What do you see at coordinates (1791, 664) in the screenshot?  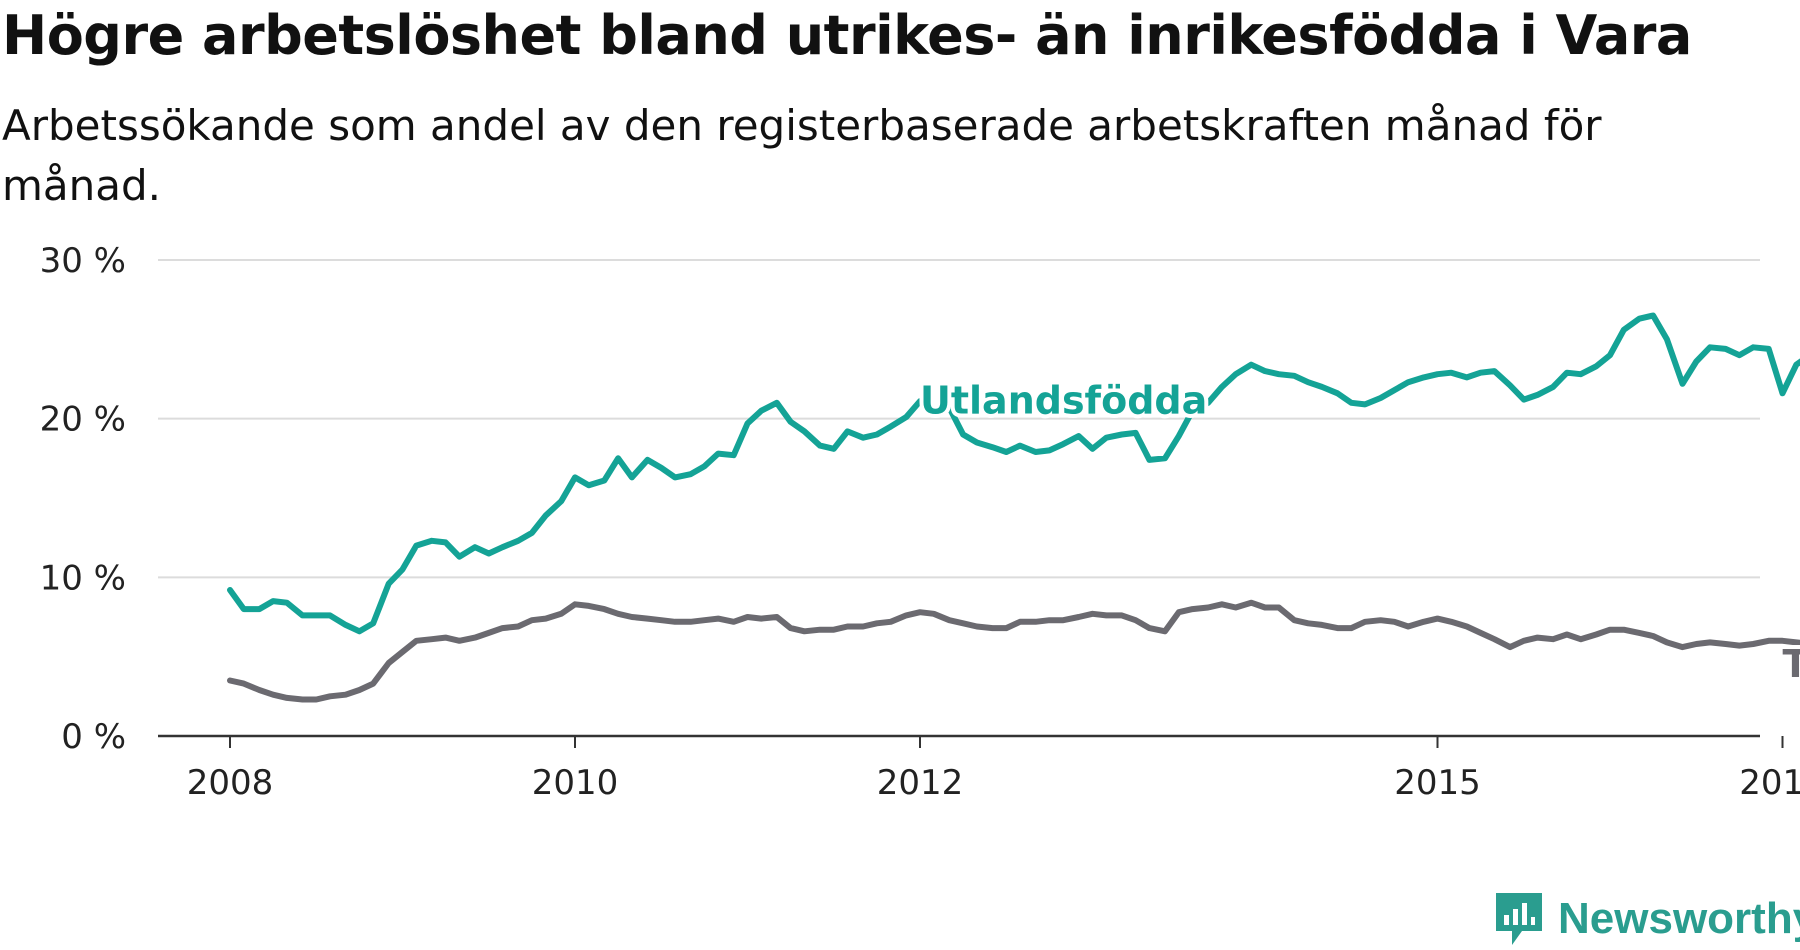 I see `series-name-label: Total arbetslöshet` at bounding box center [1791, 664].